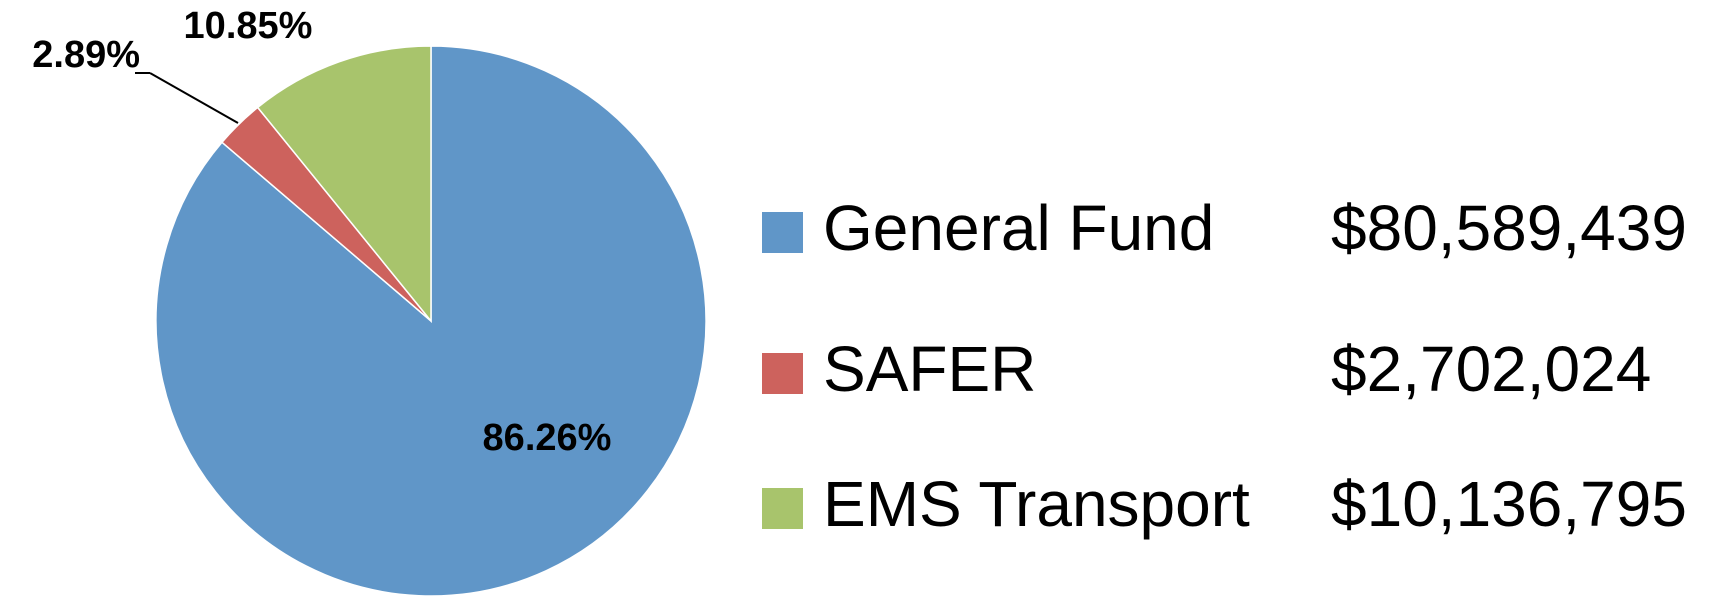 Image resolution: width=1725 pixels, height=599 pixels. Describe the element at coordinates (929, 369) in the screenshot. I see `legend-label: SAFER` at that location.